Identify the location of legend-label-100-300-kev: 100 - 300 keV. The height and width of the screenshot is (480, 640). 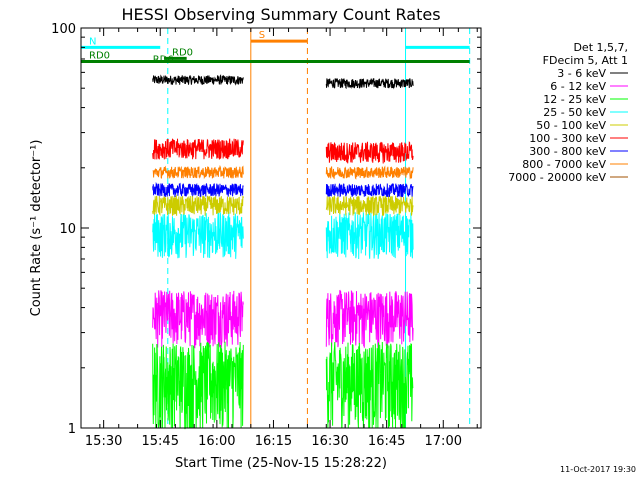
(567, 138).